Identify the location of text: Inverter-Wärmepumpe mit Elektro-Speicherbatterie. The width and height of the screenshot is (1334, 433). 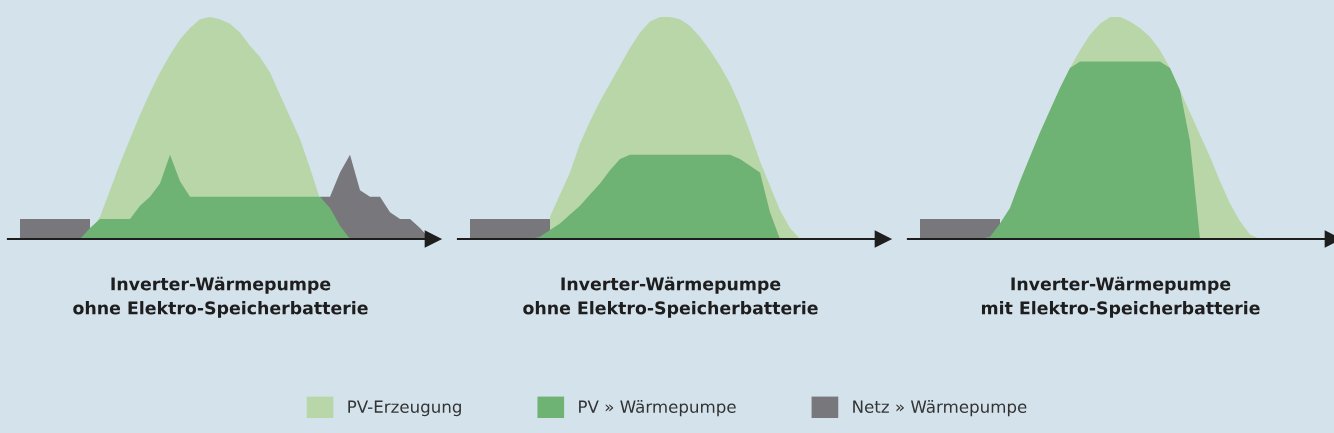
(1120, 297).